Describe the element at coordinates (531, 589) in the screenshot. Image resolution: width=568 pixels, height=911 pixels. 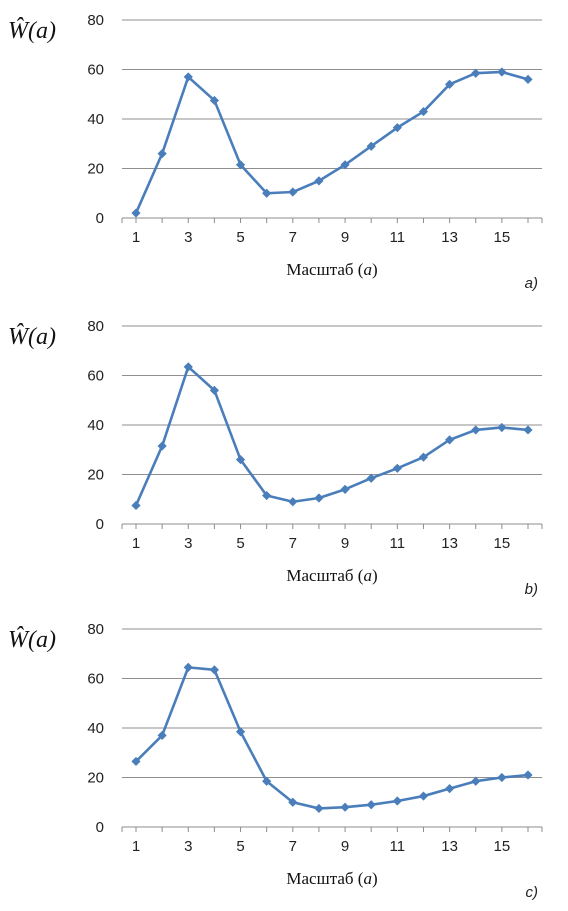
I see `panel-label: b)` at that location.